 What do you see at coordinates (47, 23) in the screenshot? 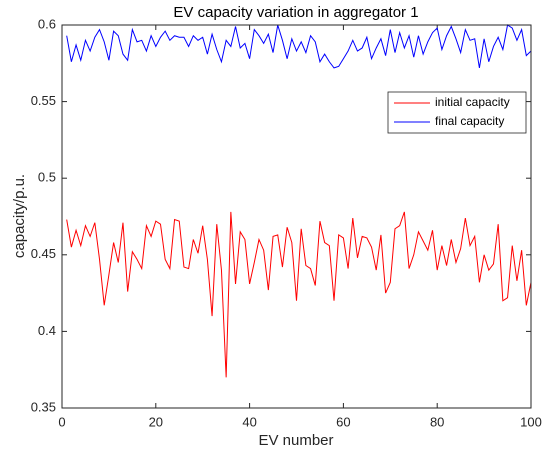
I see `y-tick-label: 0.6` at bounding box center [47, 23].